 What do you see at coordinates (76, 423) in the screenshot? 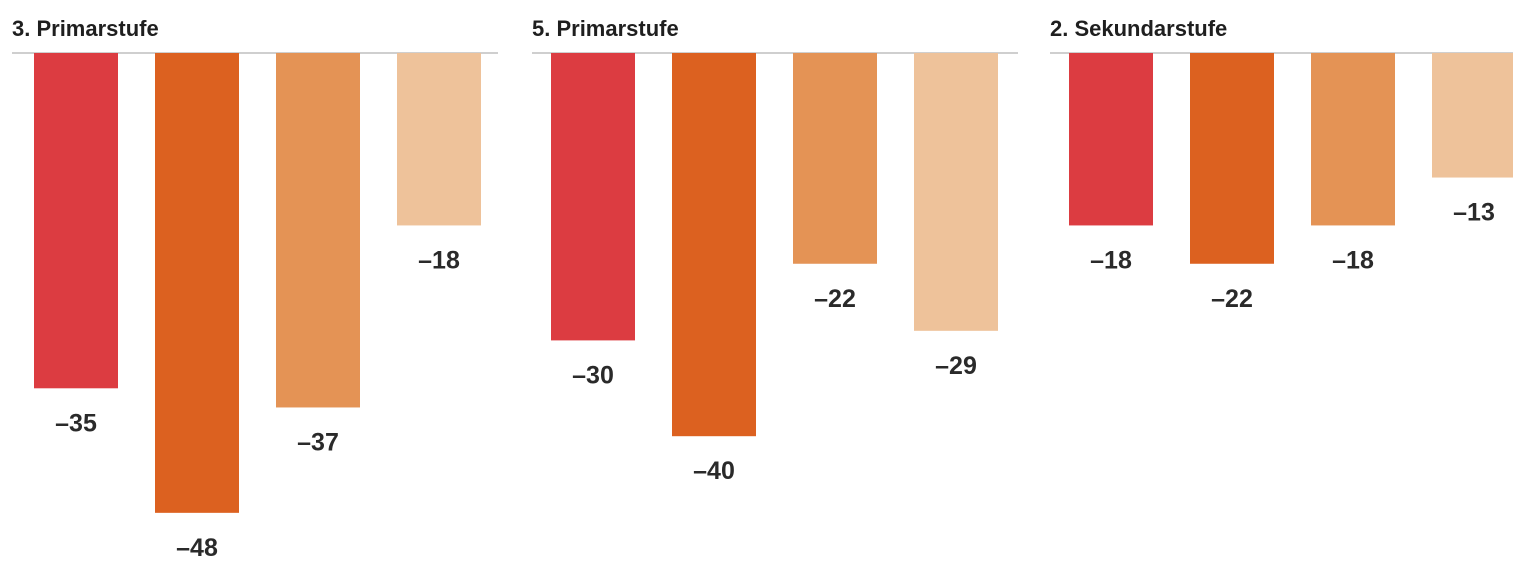
I see `bar-value-label: –35` at bounding box center [76, 423].